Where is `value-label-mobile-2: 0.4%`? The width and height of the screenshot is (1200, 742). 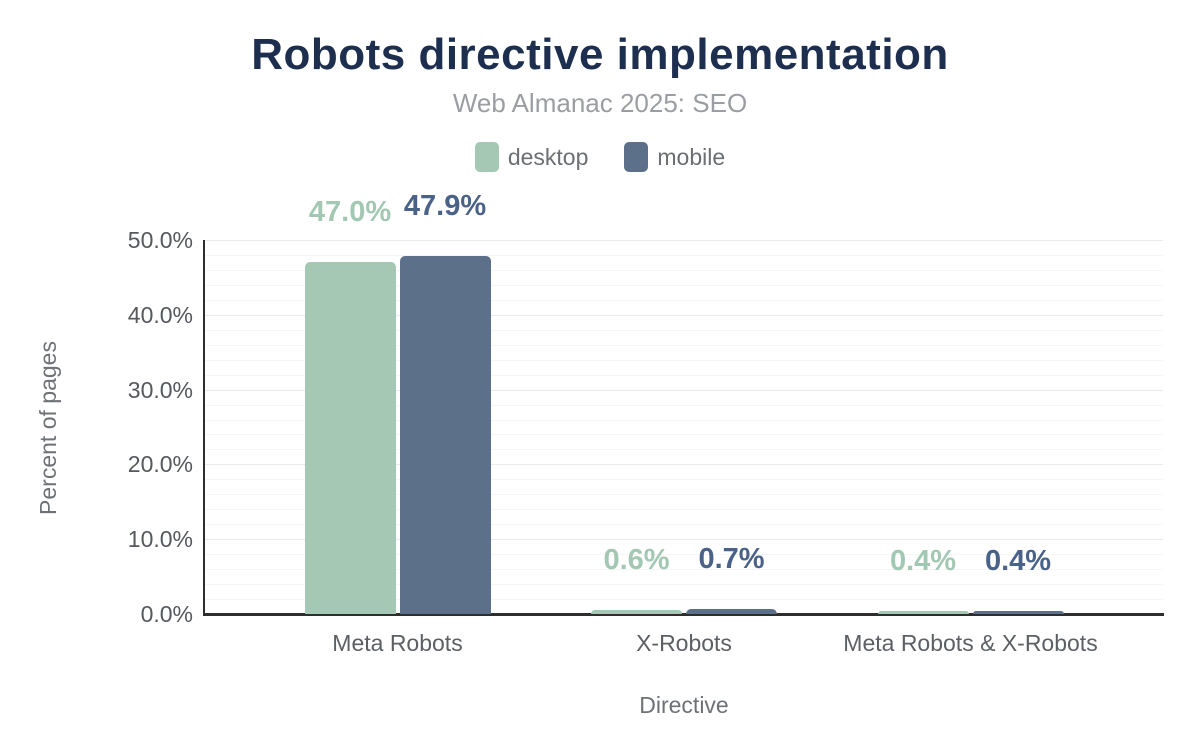
value-label-mobile-2: 0.4% is located at coordinates (1018, 561).